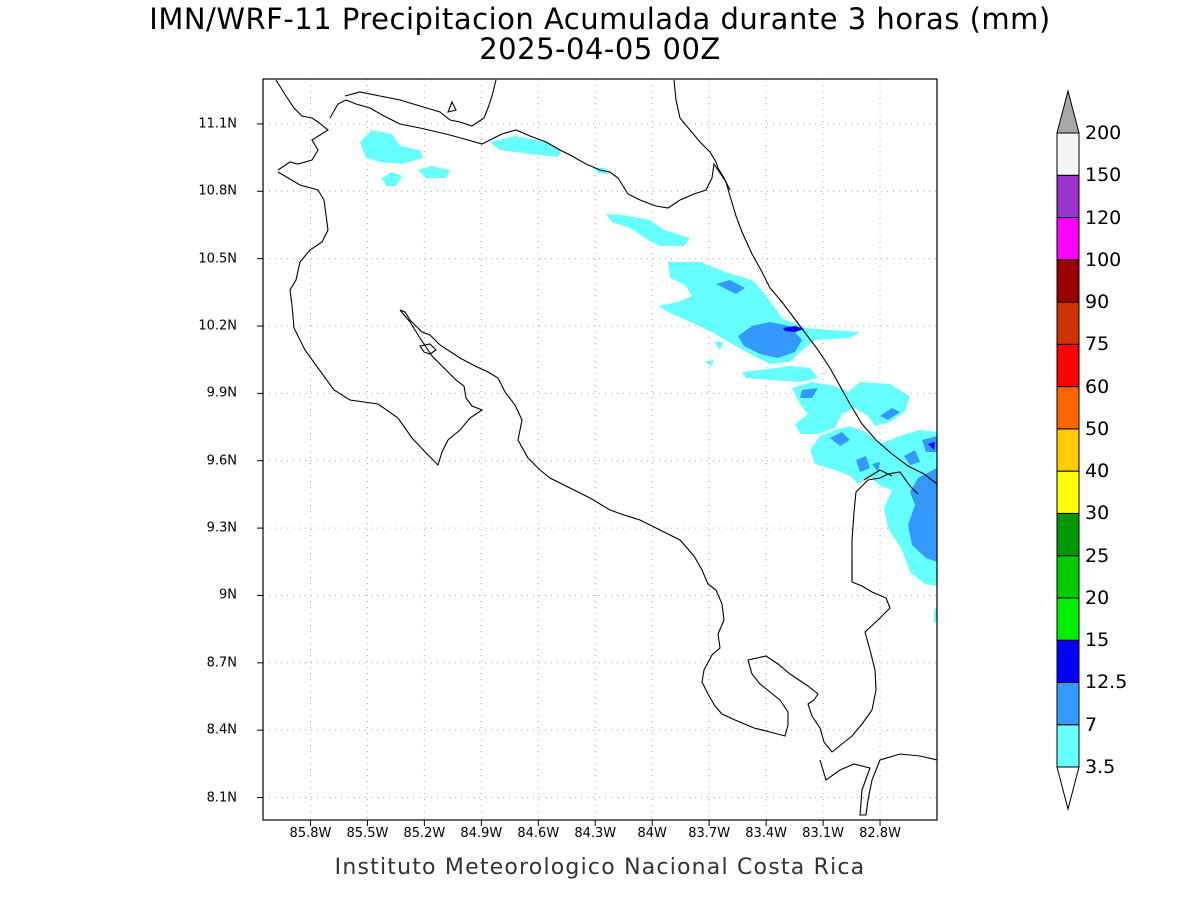 The width and height of the screenshot is (1200, 900). Describe the element at coordinates (766, 833) in the screenshot. I see `lon-tick-label: 83.4W` at that location.